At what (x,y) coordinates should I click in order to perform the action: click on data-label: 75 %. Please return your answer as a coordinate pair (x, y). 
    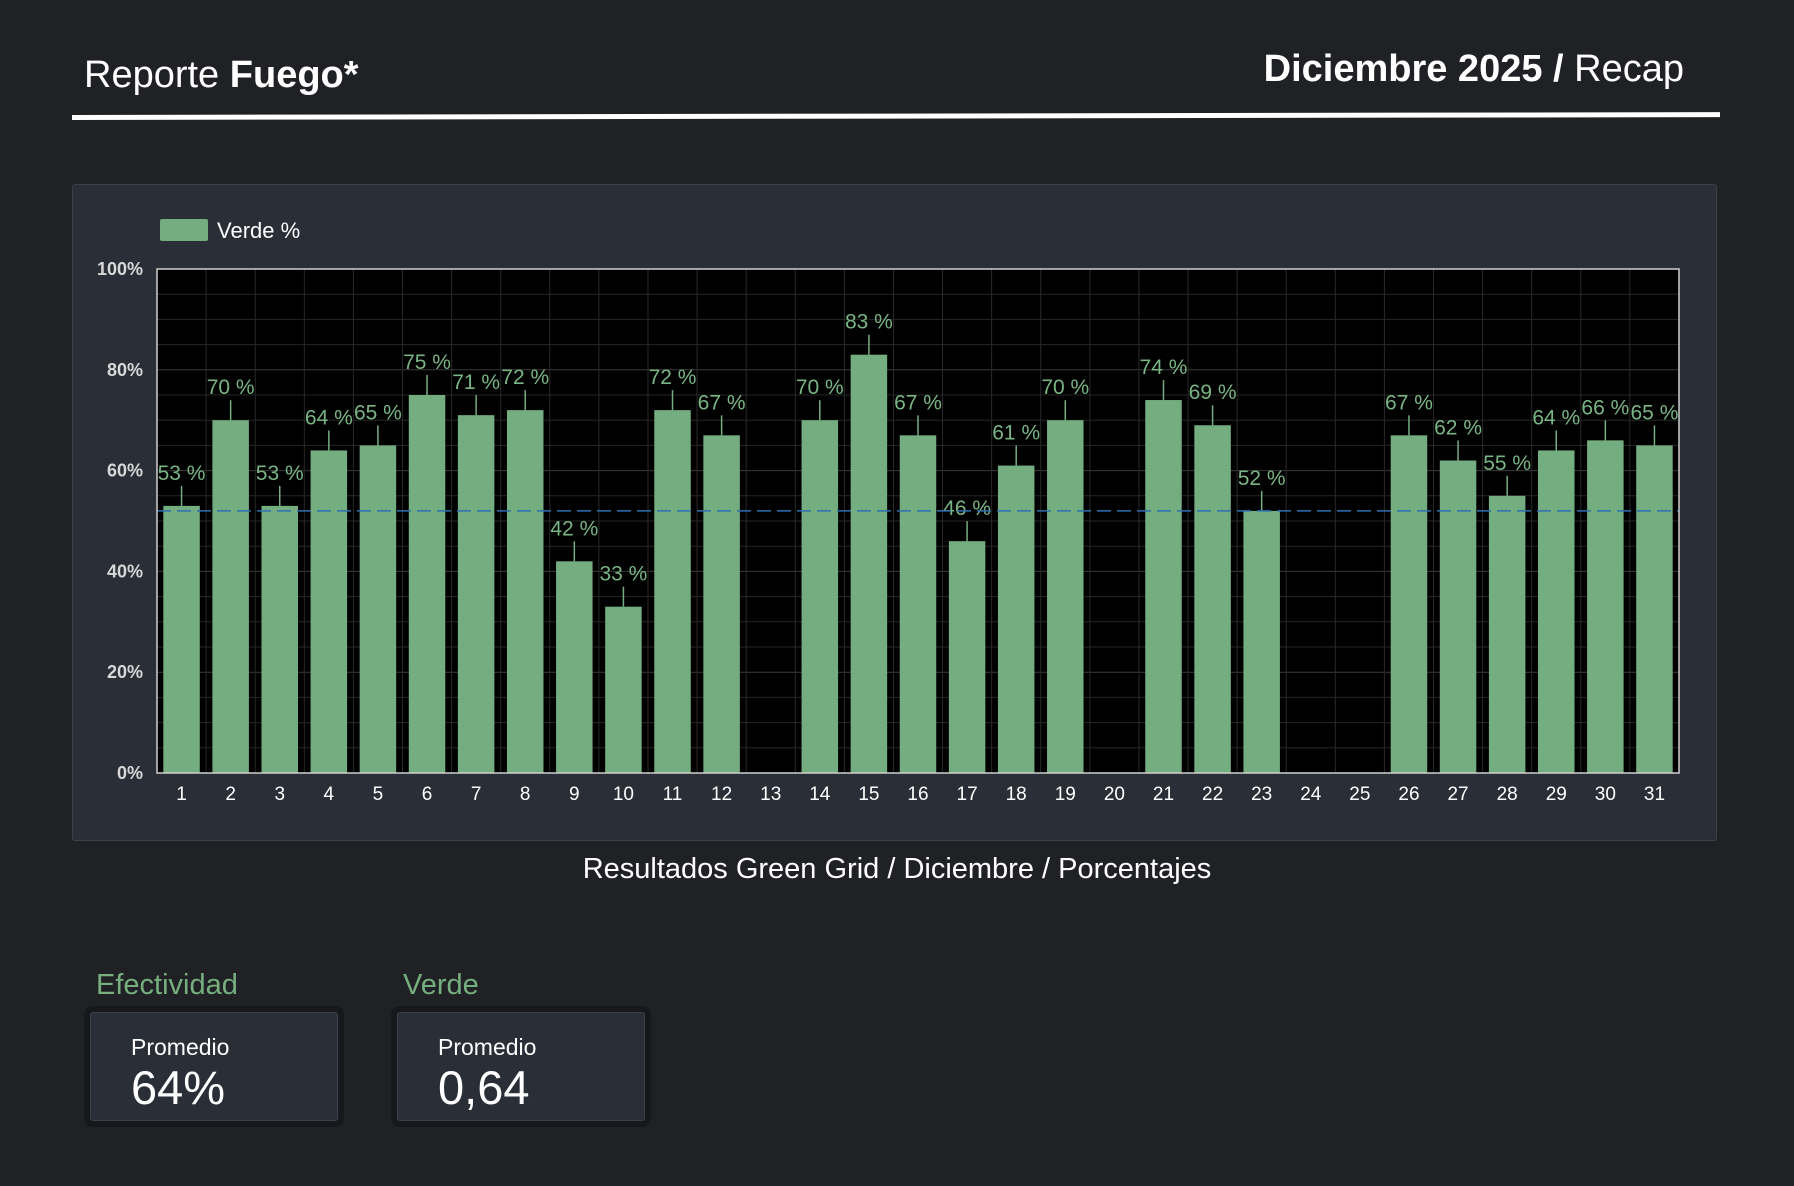
    Looking at the image, I should click on (427, 362).